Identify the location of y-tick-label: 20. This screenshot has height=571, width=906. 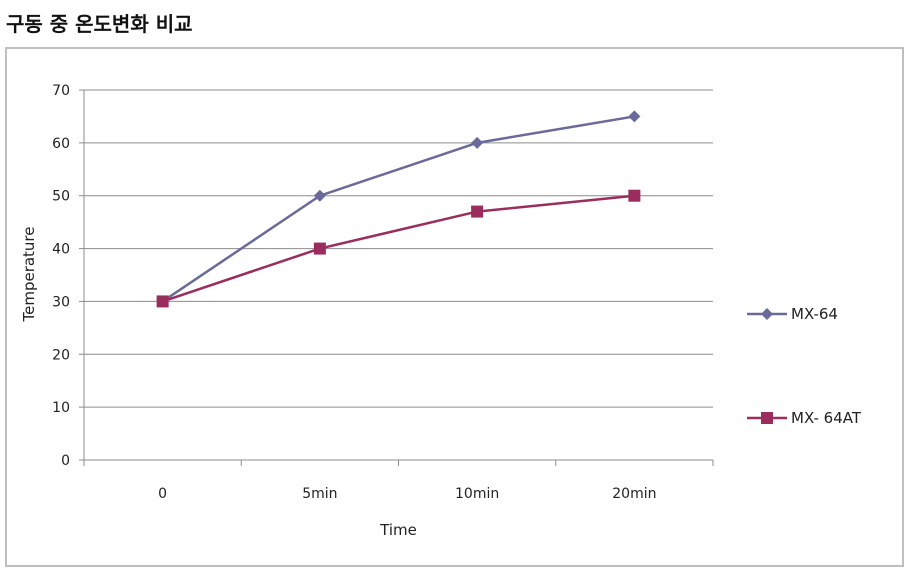
(61, 355).